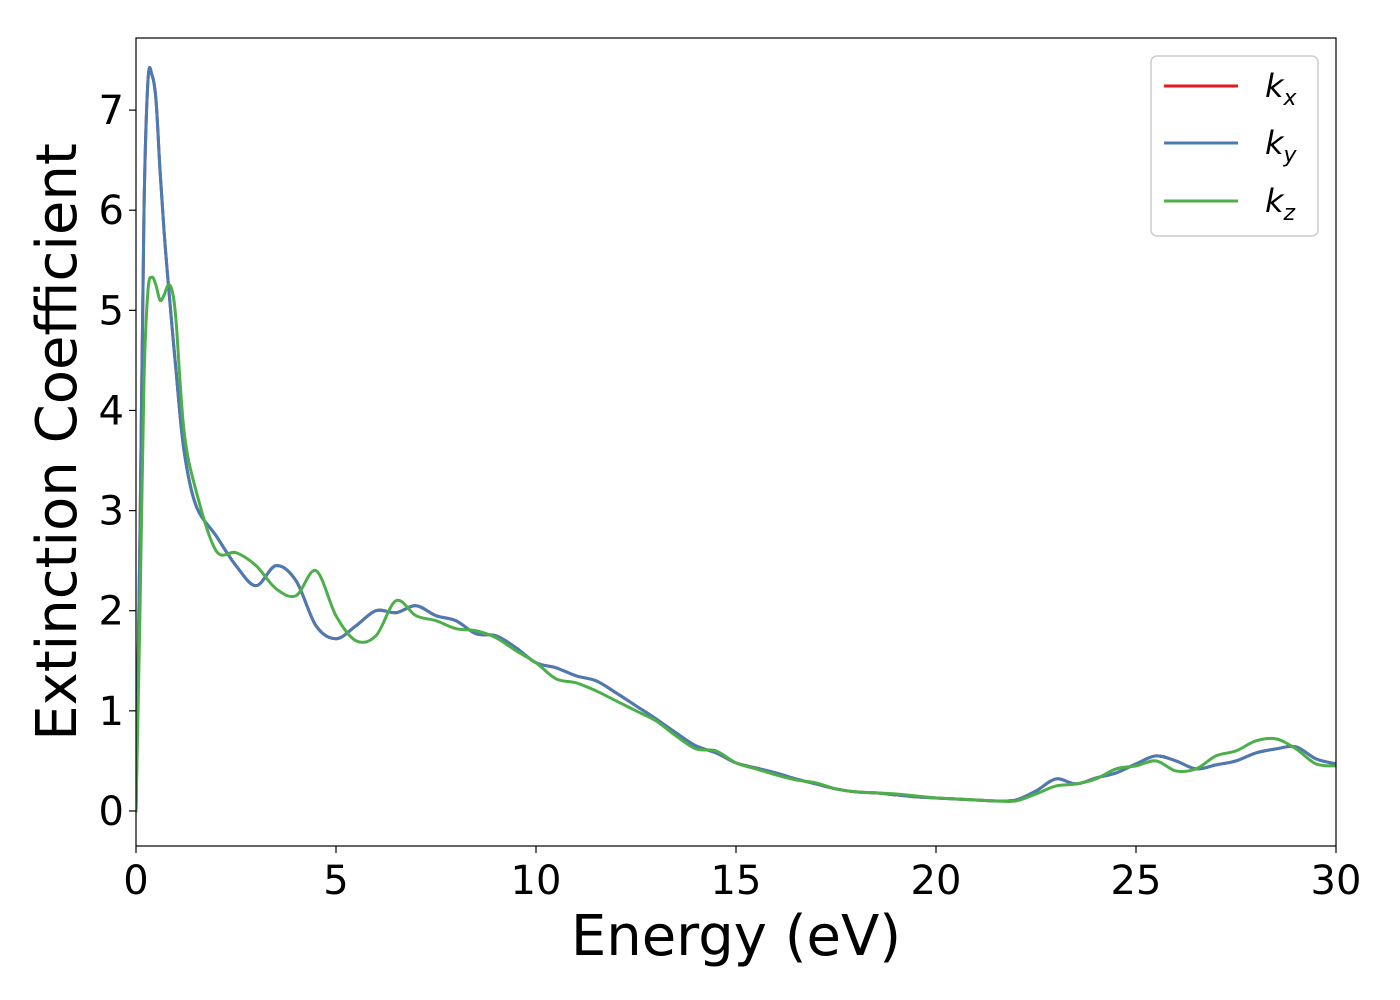 The width and height of the screenshot is (1400, 1000). Describe the element at coordinates (135, 881) in the screenshot. I see `x-tick-label: 0` at that location.